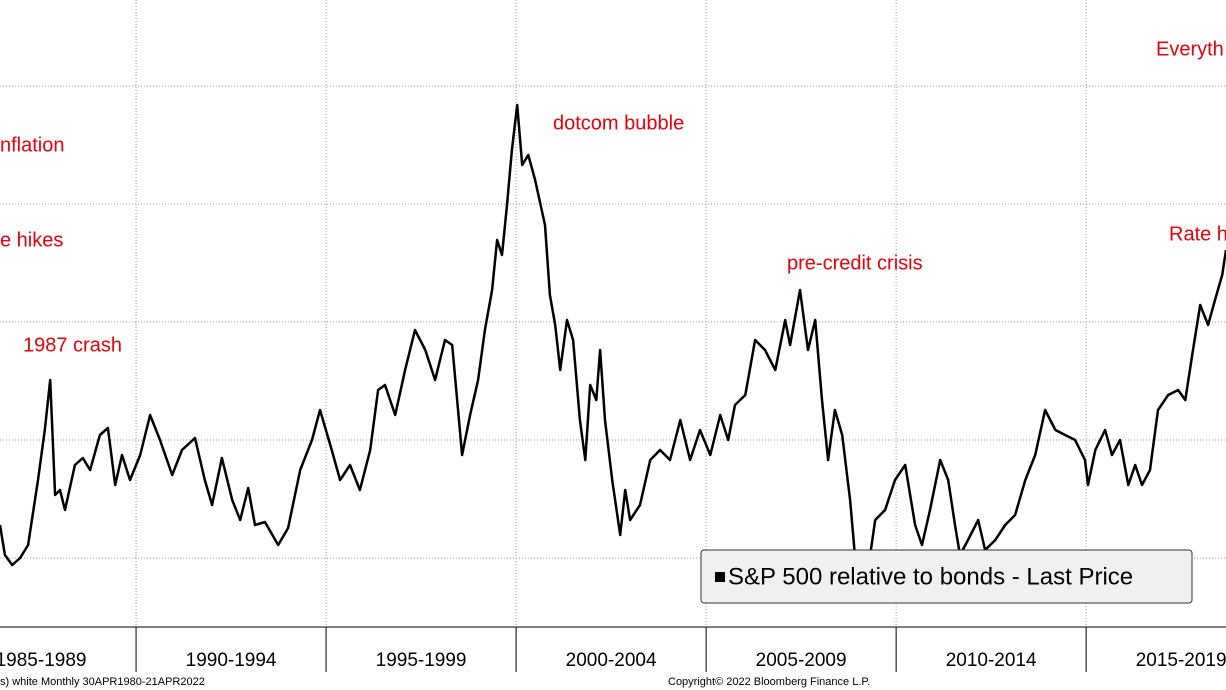 The width and height of the screenshot is (1226, 690). Describe the element at coordinates (102, 682) in the screenshot. I see `footer: s) white Monthly 30APR1980-21APR2022` at that location.